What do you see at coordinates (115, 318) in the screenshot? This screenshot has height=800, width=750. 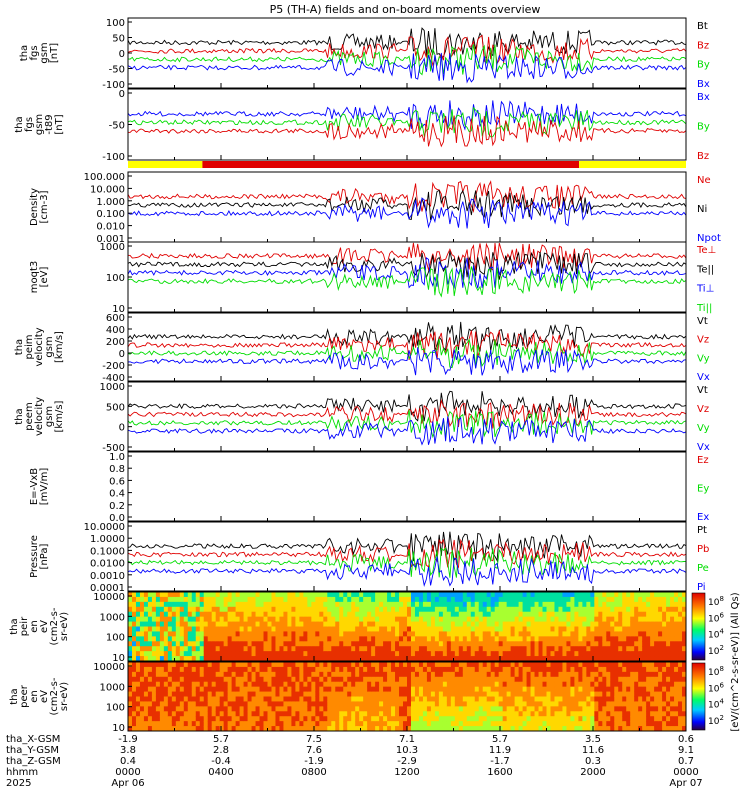 I see `y-tick-label: 600` at bounding box center [115, 318].